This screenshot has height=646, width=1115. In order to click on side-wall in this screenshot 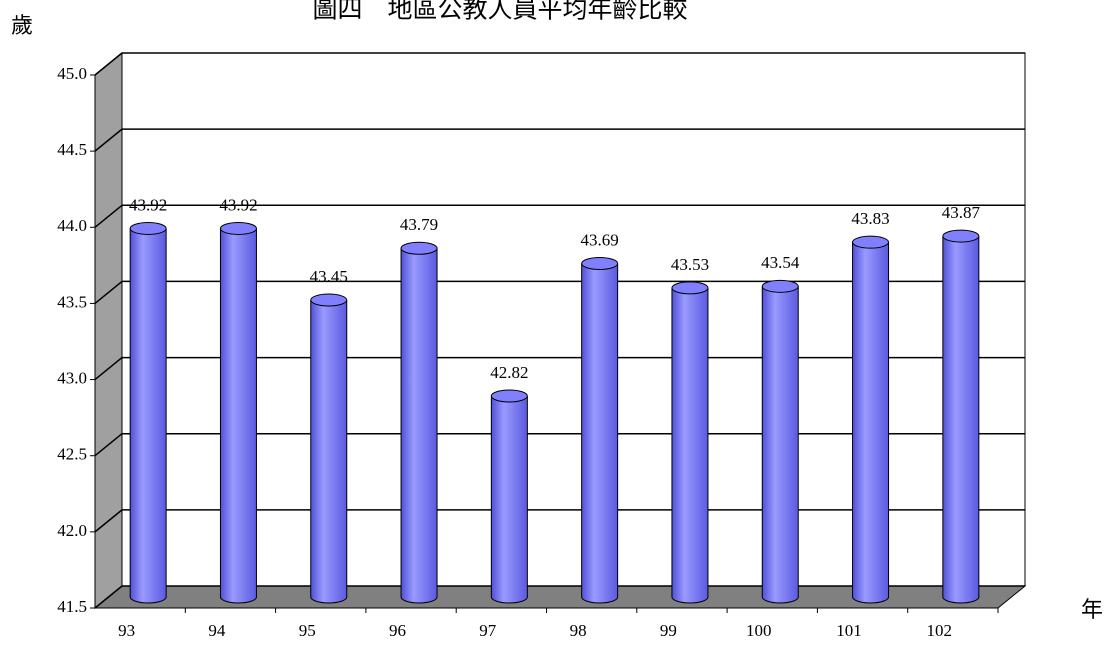, I will do `click(108, 330)`.